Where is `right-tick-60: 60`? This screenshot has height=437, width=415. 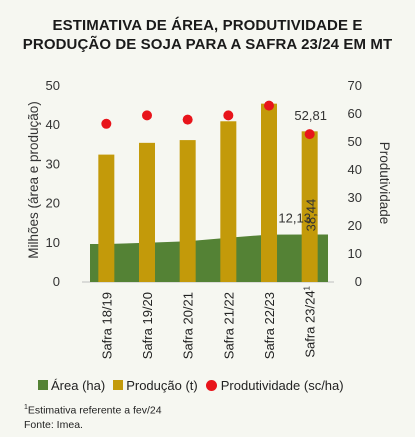
right-tick-60: 60 is located at coordinates (355, 113).